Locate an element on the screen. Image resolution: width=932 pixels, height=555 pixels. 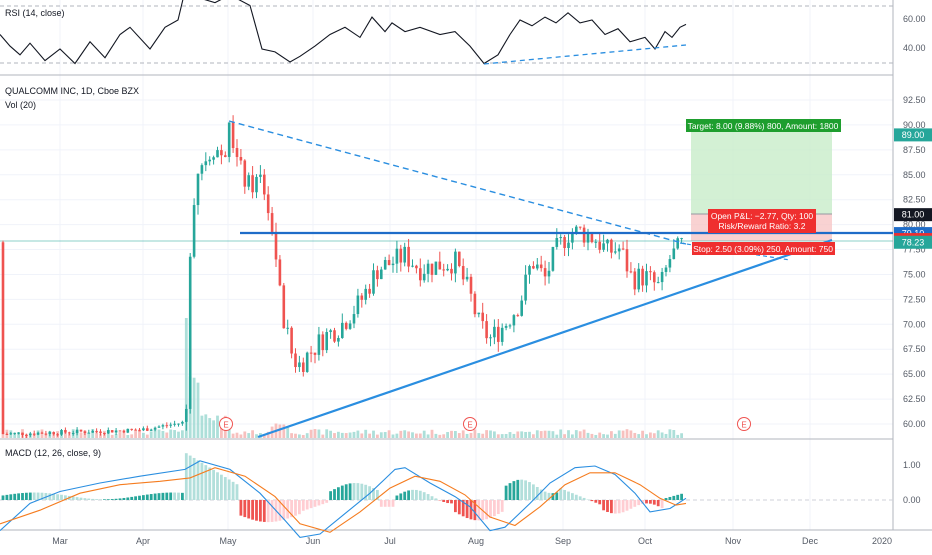
target-zone is located at coordinates (761, 170).